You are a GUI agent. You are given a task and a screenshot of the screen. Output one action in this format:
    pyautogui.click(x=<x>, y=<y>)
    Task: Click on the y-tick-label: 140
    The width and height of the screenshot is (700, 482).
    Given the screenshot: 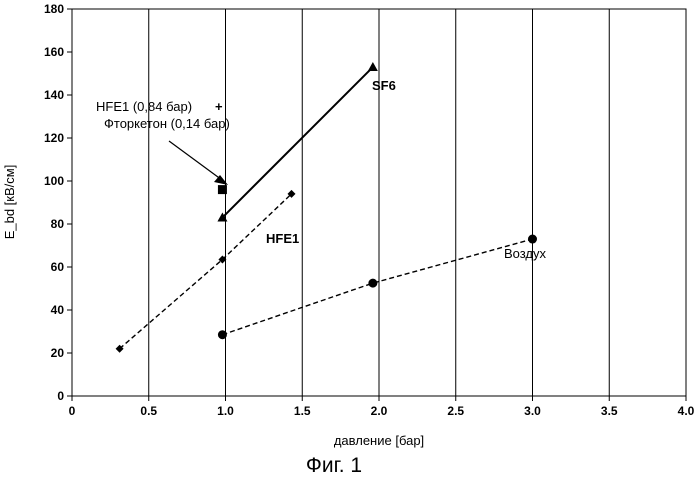 What is the action you would take?
    pyautogui.click(x=54, y=95)
    